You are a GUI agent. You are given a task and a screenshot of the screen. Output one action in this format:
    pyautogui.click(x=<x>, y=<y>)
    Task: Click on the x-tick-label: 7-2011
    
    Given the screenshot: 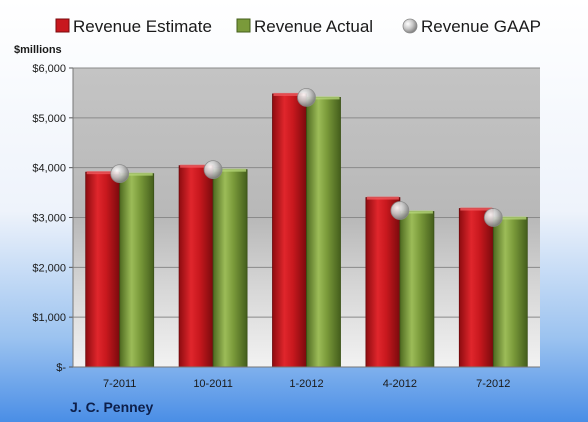 What is the action you would take?
    pyautogui.click(x=119, y=384)
    